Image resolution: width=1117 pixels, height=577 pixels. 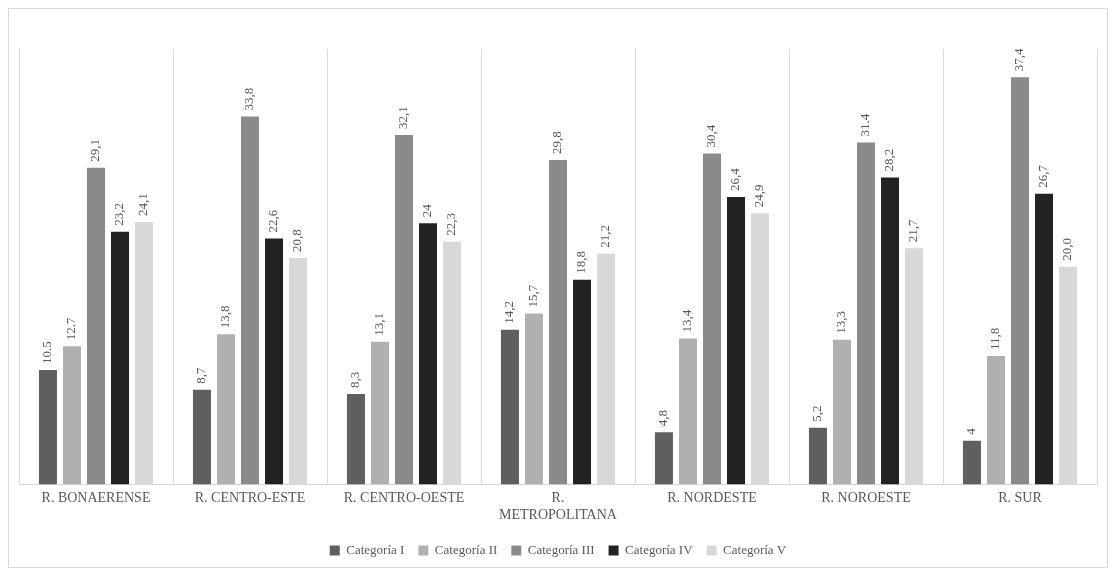 I want to click on legend-label: Categoría IV, so click(x=659, y=549).